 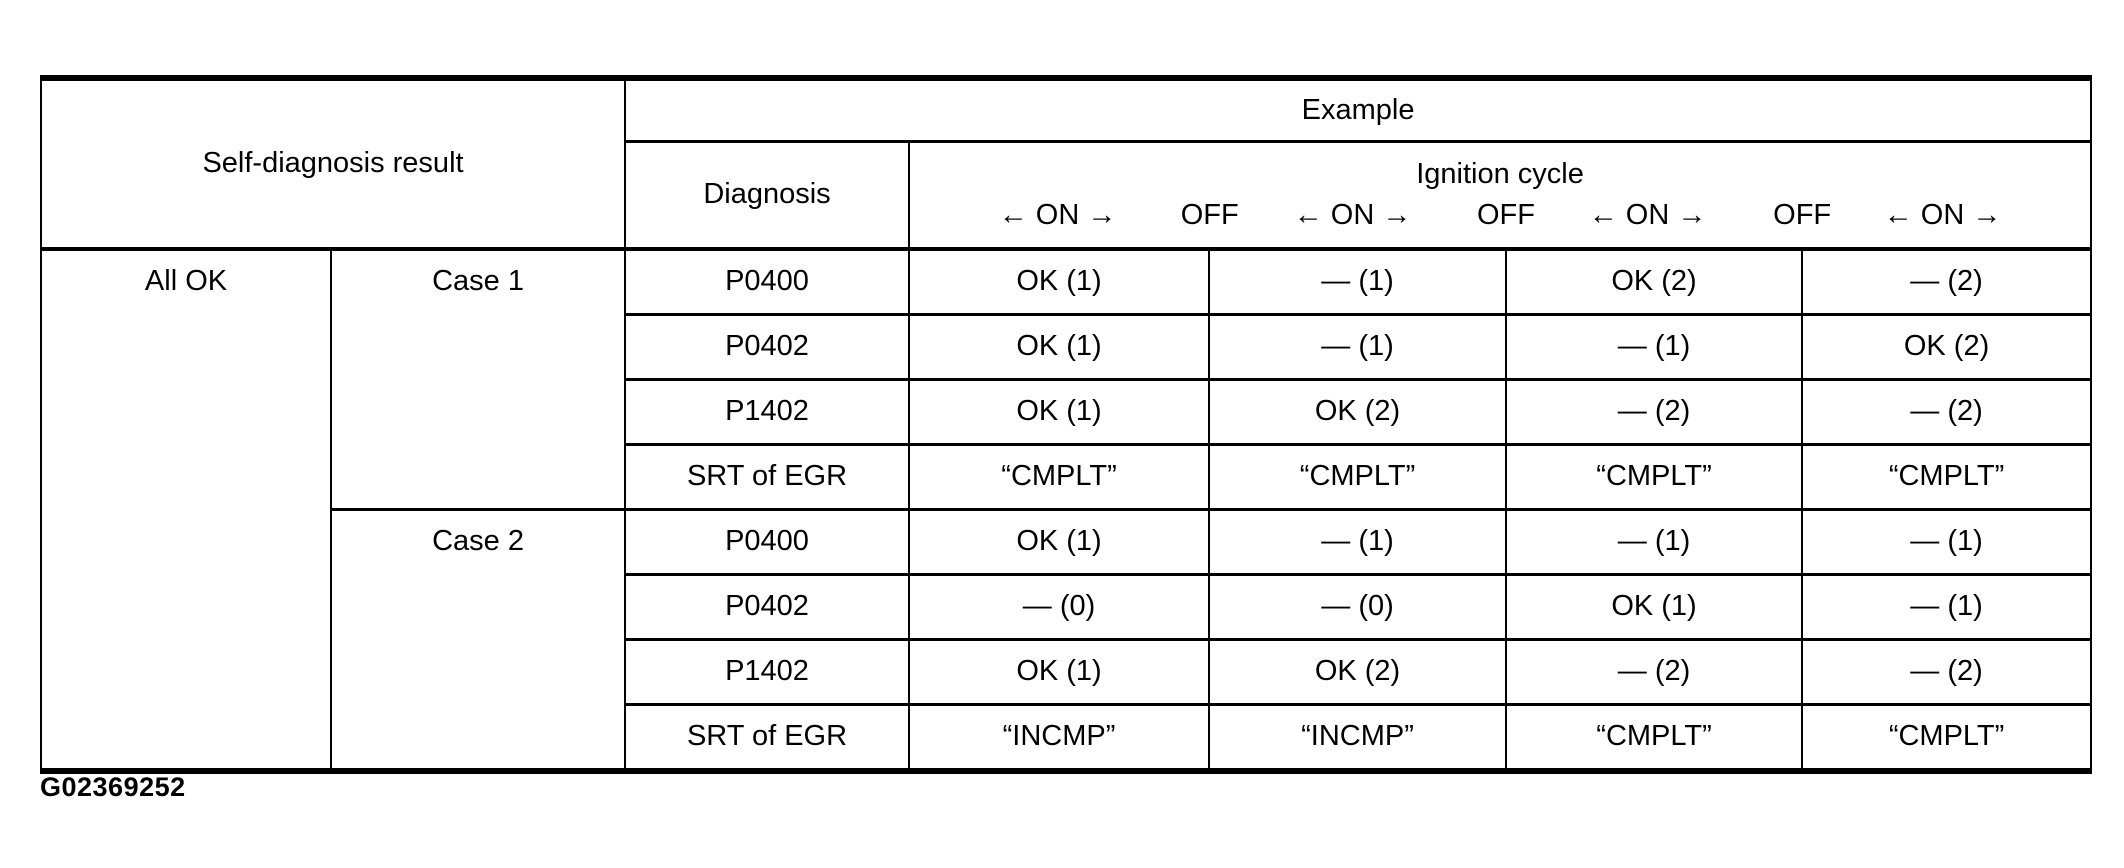 I want to click on case-cell-case-1: Case 1, so click(x=478, y=379).